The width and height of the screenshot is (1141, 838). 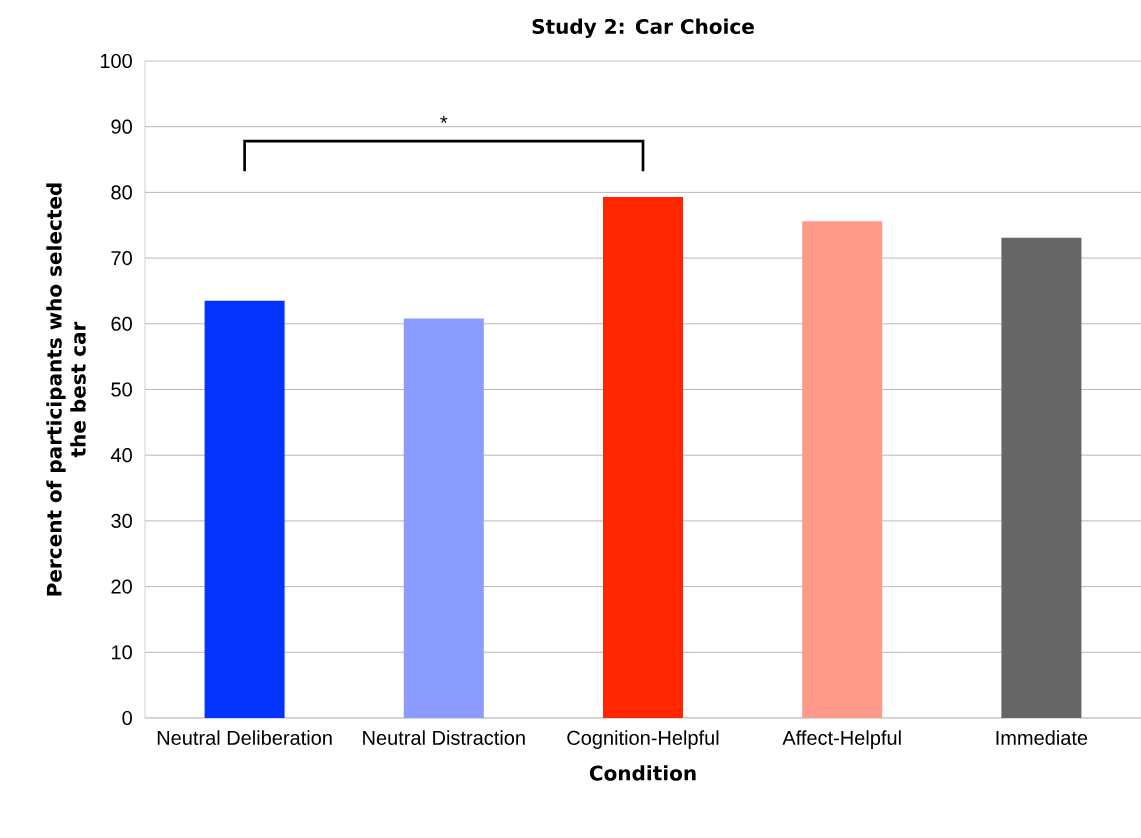 What do you see at coordinates (121, 586) in the screenshot?
I see `y-tick-label: 20` at bounding box center [121, 586].